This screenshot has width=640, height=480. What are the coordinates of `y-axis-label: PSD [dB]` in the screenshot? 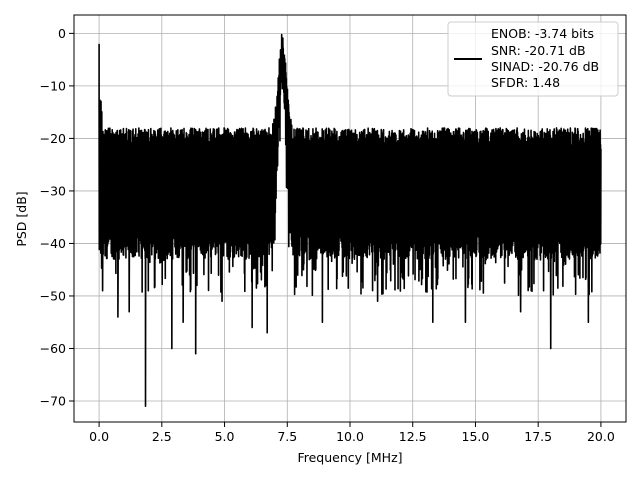 It's located at (21, 218).